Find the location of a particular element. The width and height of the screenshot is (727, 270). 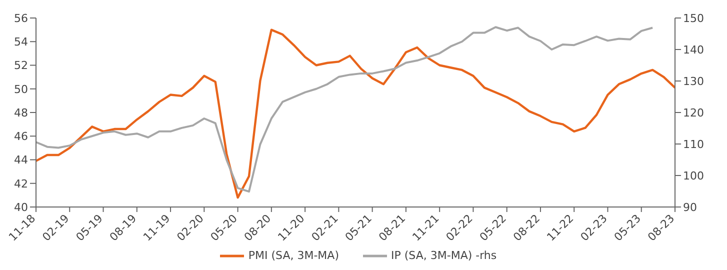

y-tick-label: 50 is located at coordinates (21, 89).